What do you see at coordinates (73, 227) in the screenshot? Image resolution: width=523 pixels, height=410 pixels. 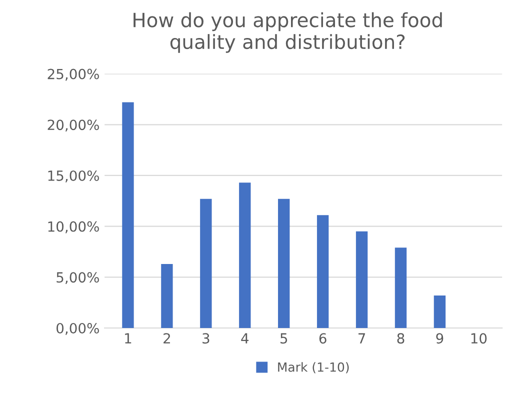 I see `y-tick-label: 10,00%` at bounding box center [73, 227].